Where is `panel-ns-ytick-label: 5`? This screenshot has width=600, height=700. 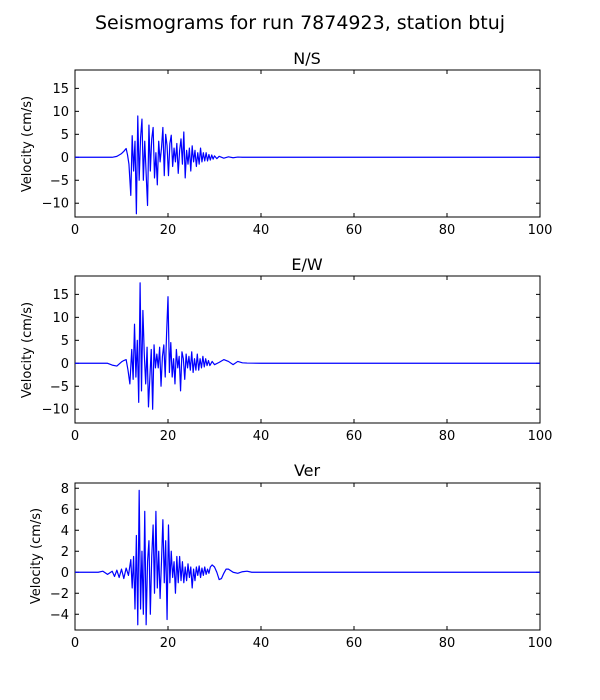 panel-ns-ytick-label: 5 is located at coordinates (65, 135).